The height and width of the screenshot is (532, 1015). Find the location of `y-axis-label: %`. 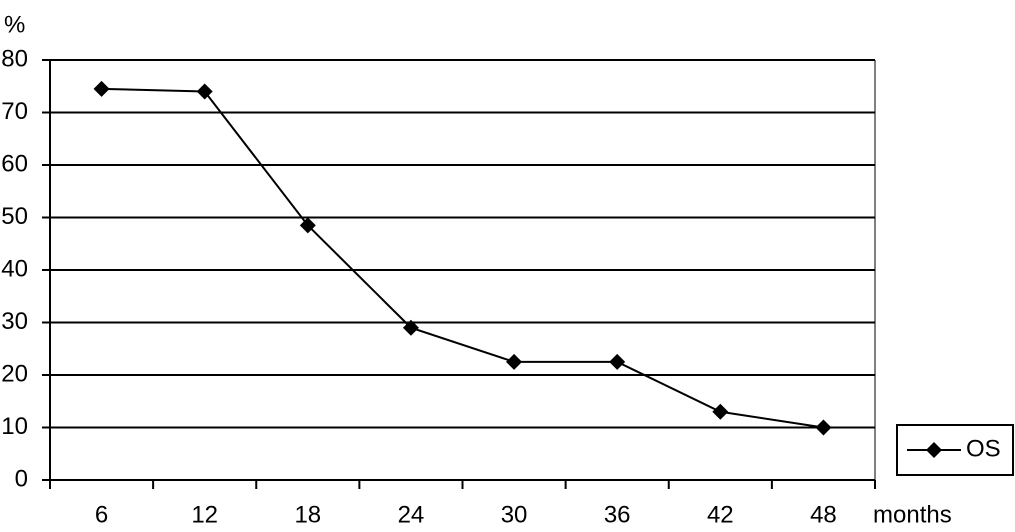

y-axis-label: % is located at coordinates (14, 24).